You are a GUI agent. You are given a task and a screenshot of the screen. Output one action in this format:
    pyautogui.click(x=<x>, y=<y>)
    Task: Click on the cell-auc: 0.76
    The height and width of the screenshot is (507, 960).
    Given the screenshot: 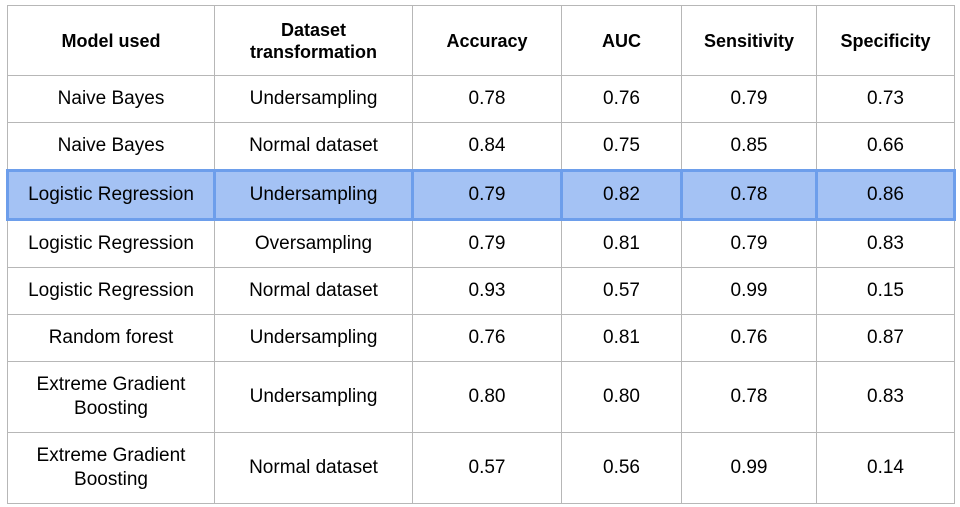 What is the action you would take?
    pyautogui.click(x=621, y=99)
    